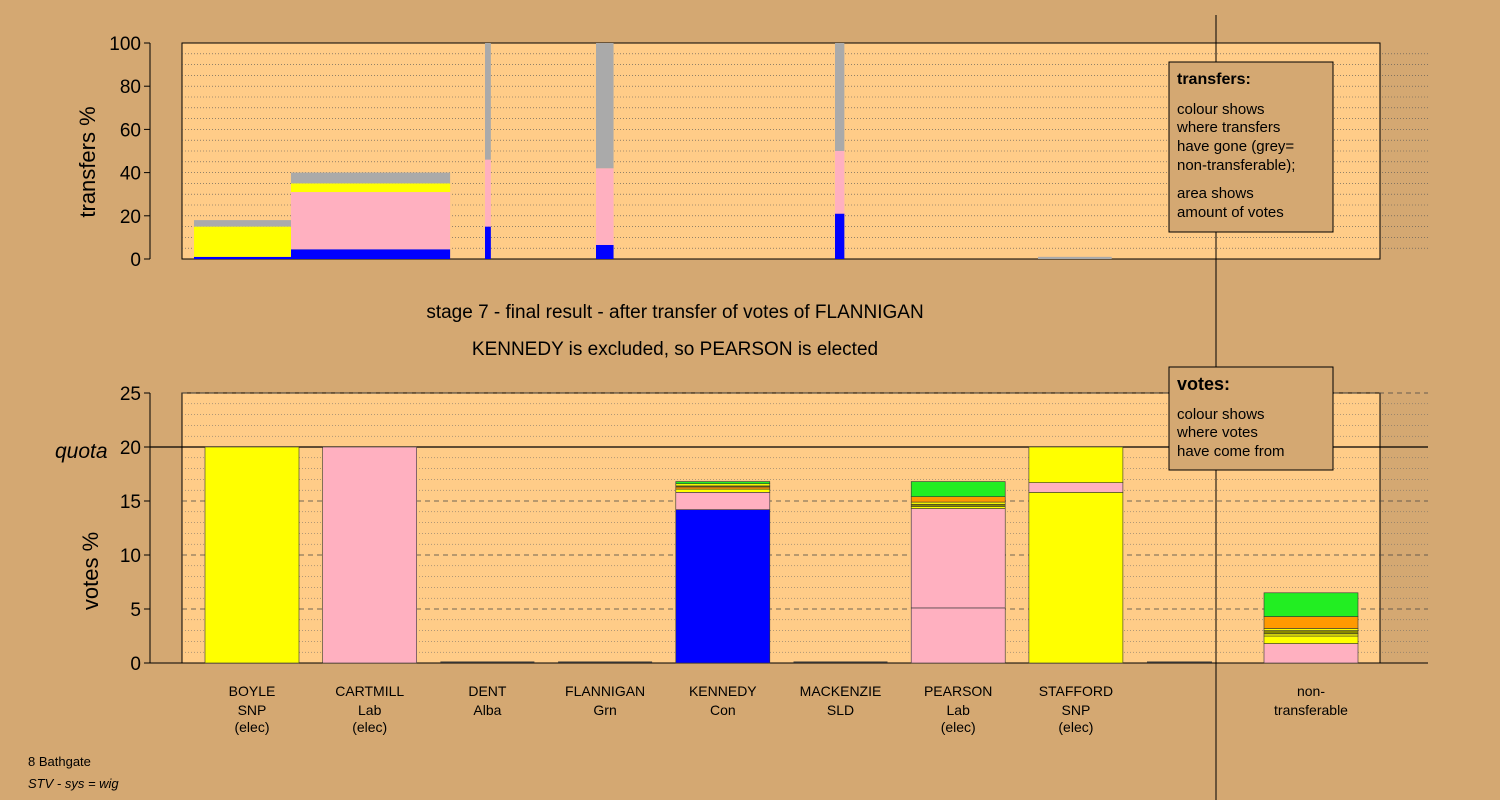 The image size is (1500, 800). What do you see at coordinates (1215, 193) in the screenshot?
I see `transfers-legend-line: area shows` at bounding box center [1215, 193].